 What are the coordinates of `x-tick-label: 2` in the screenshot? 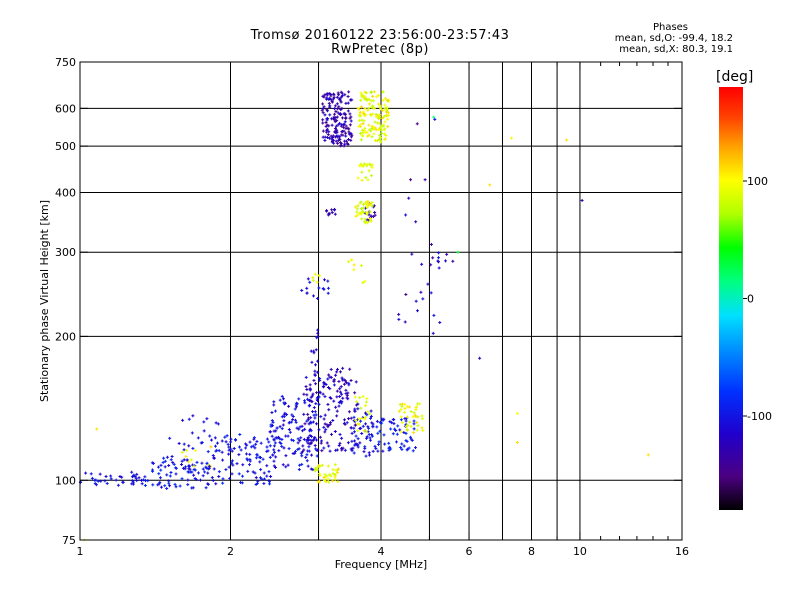 It's located at (230, 551).